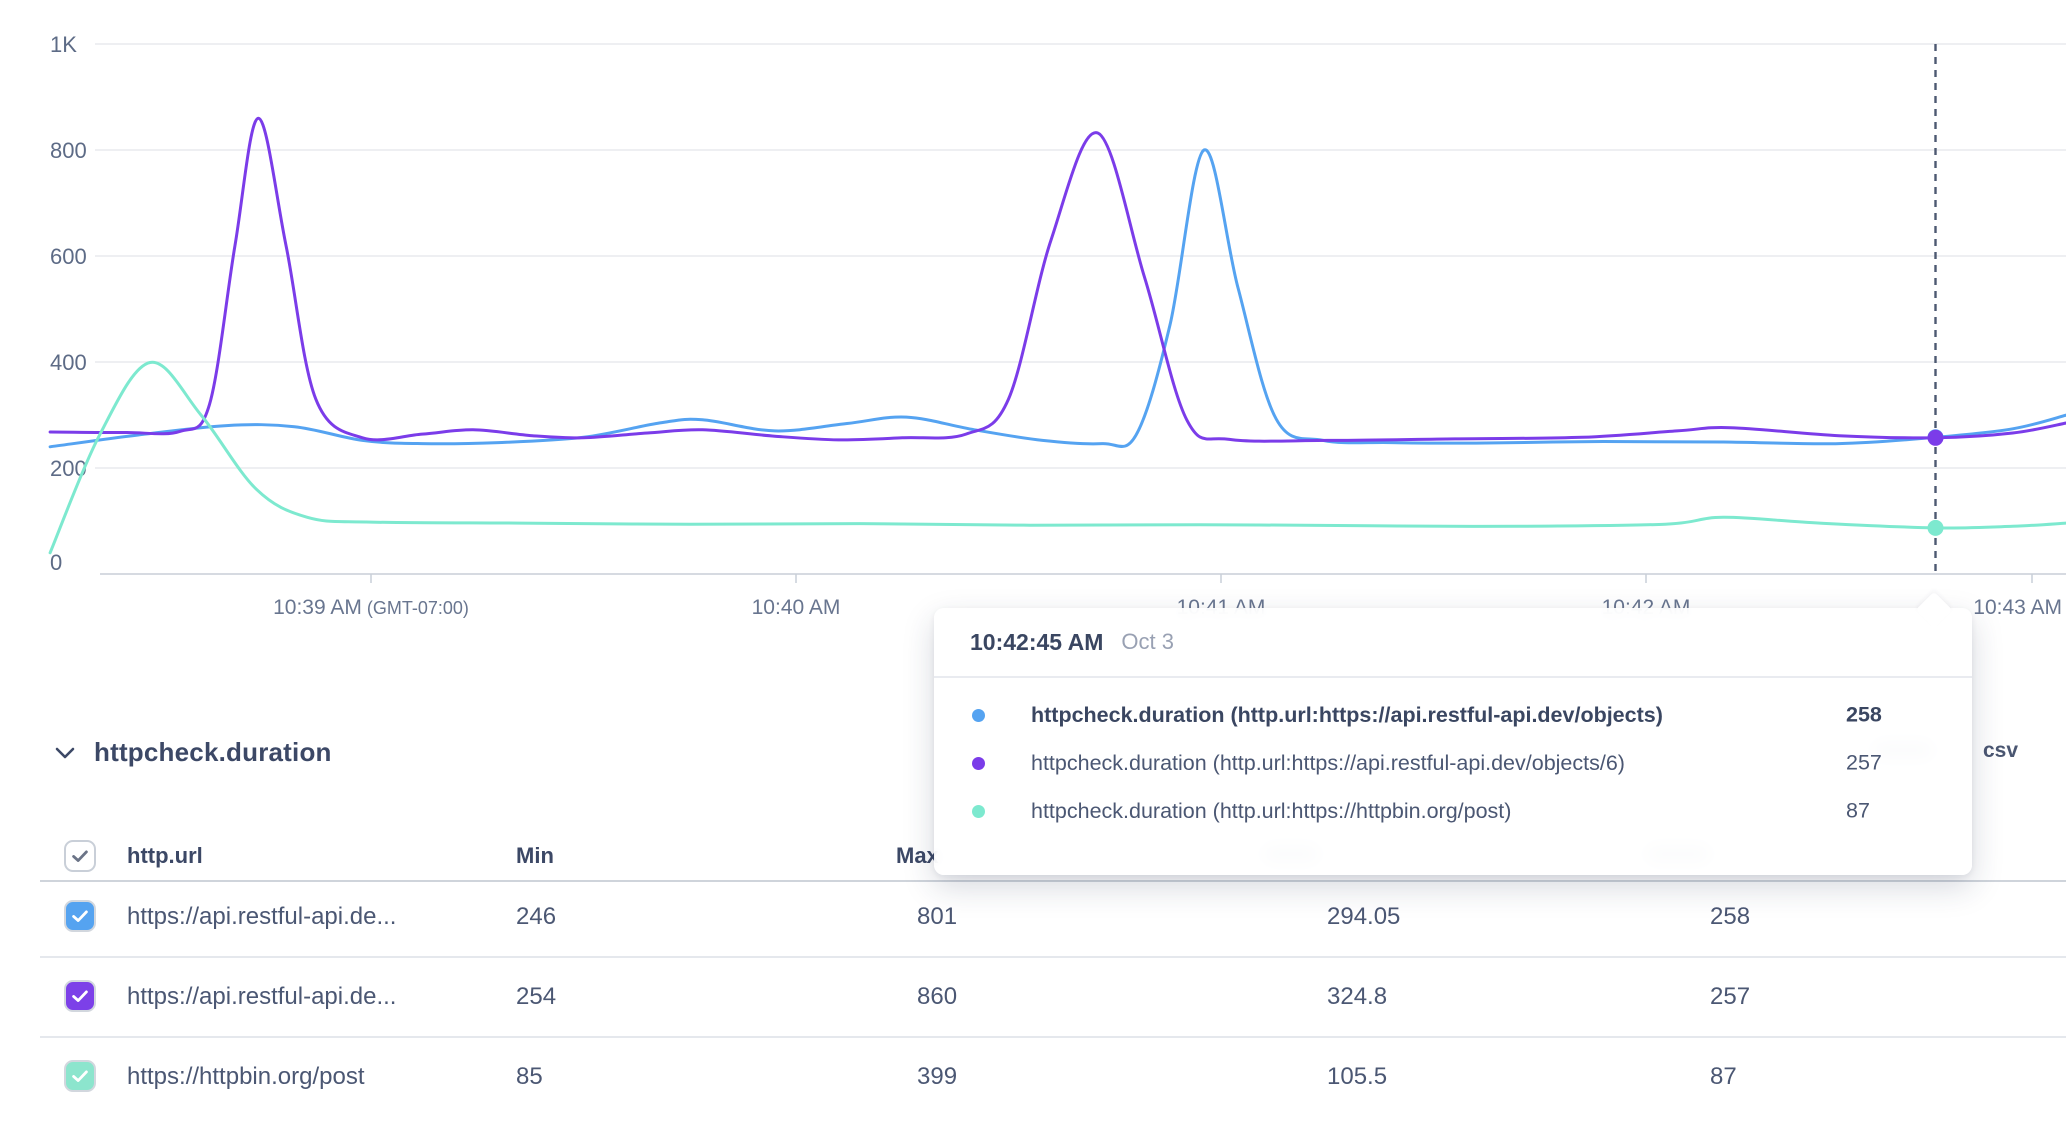 This screenshot has width=2066, height=1126. Describe the element at coordinates (65, 753) in the screenshot. I see `chevron-down-icon` at that location.